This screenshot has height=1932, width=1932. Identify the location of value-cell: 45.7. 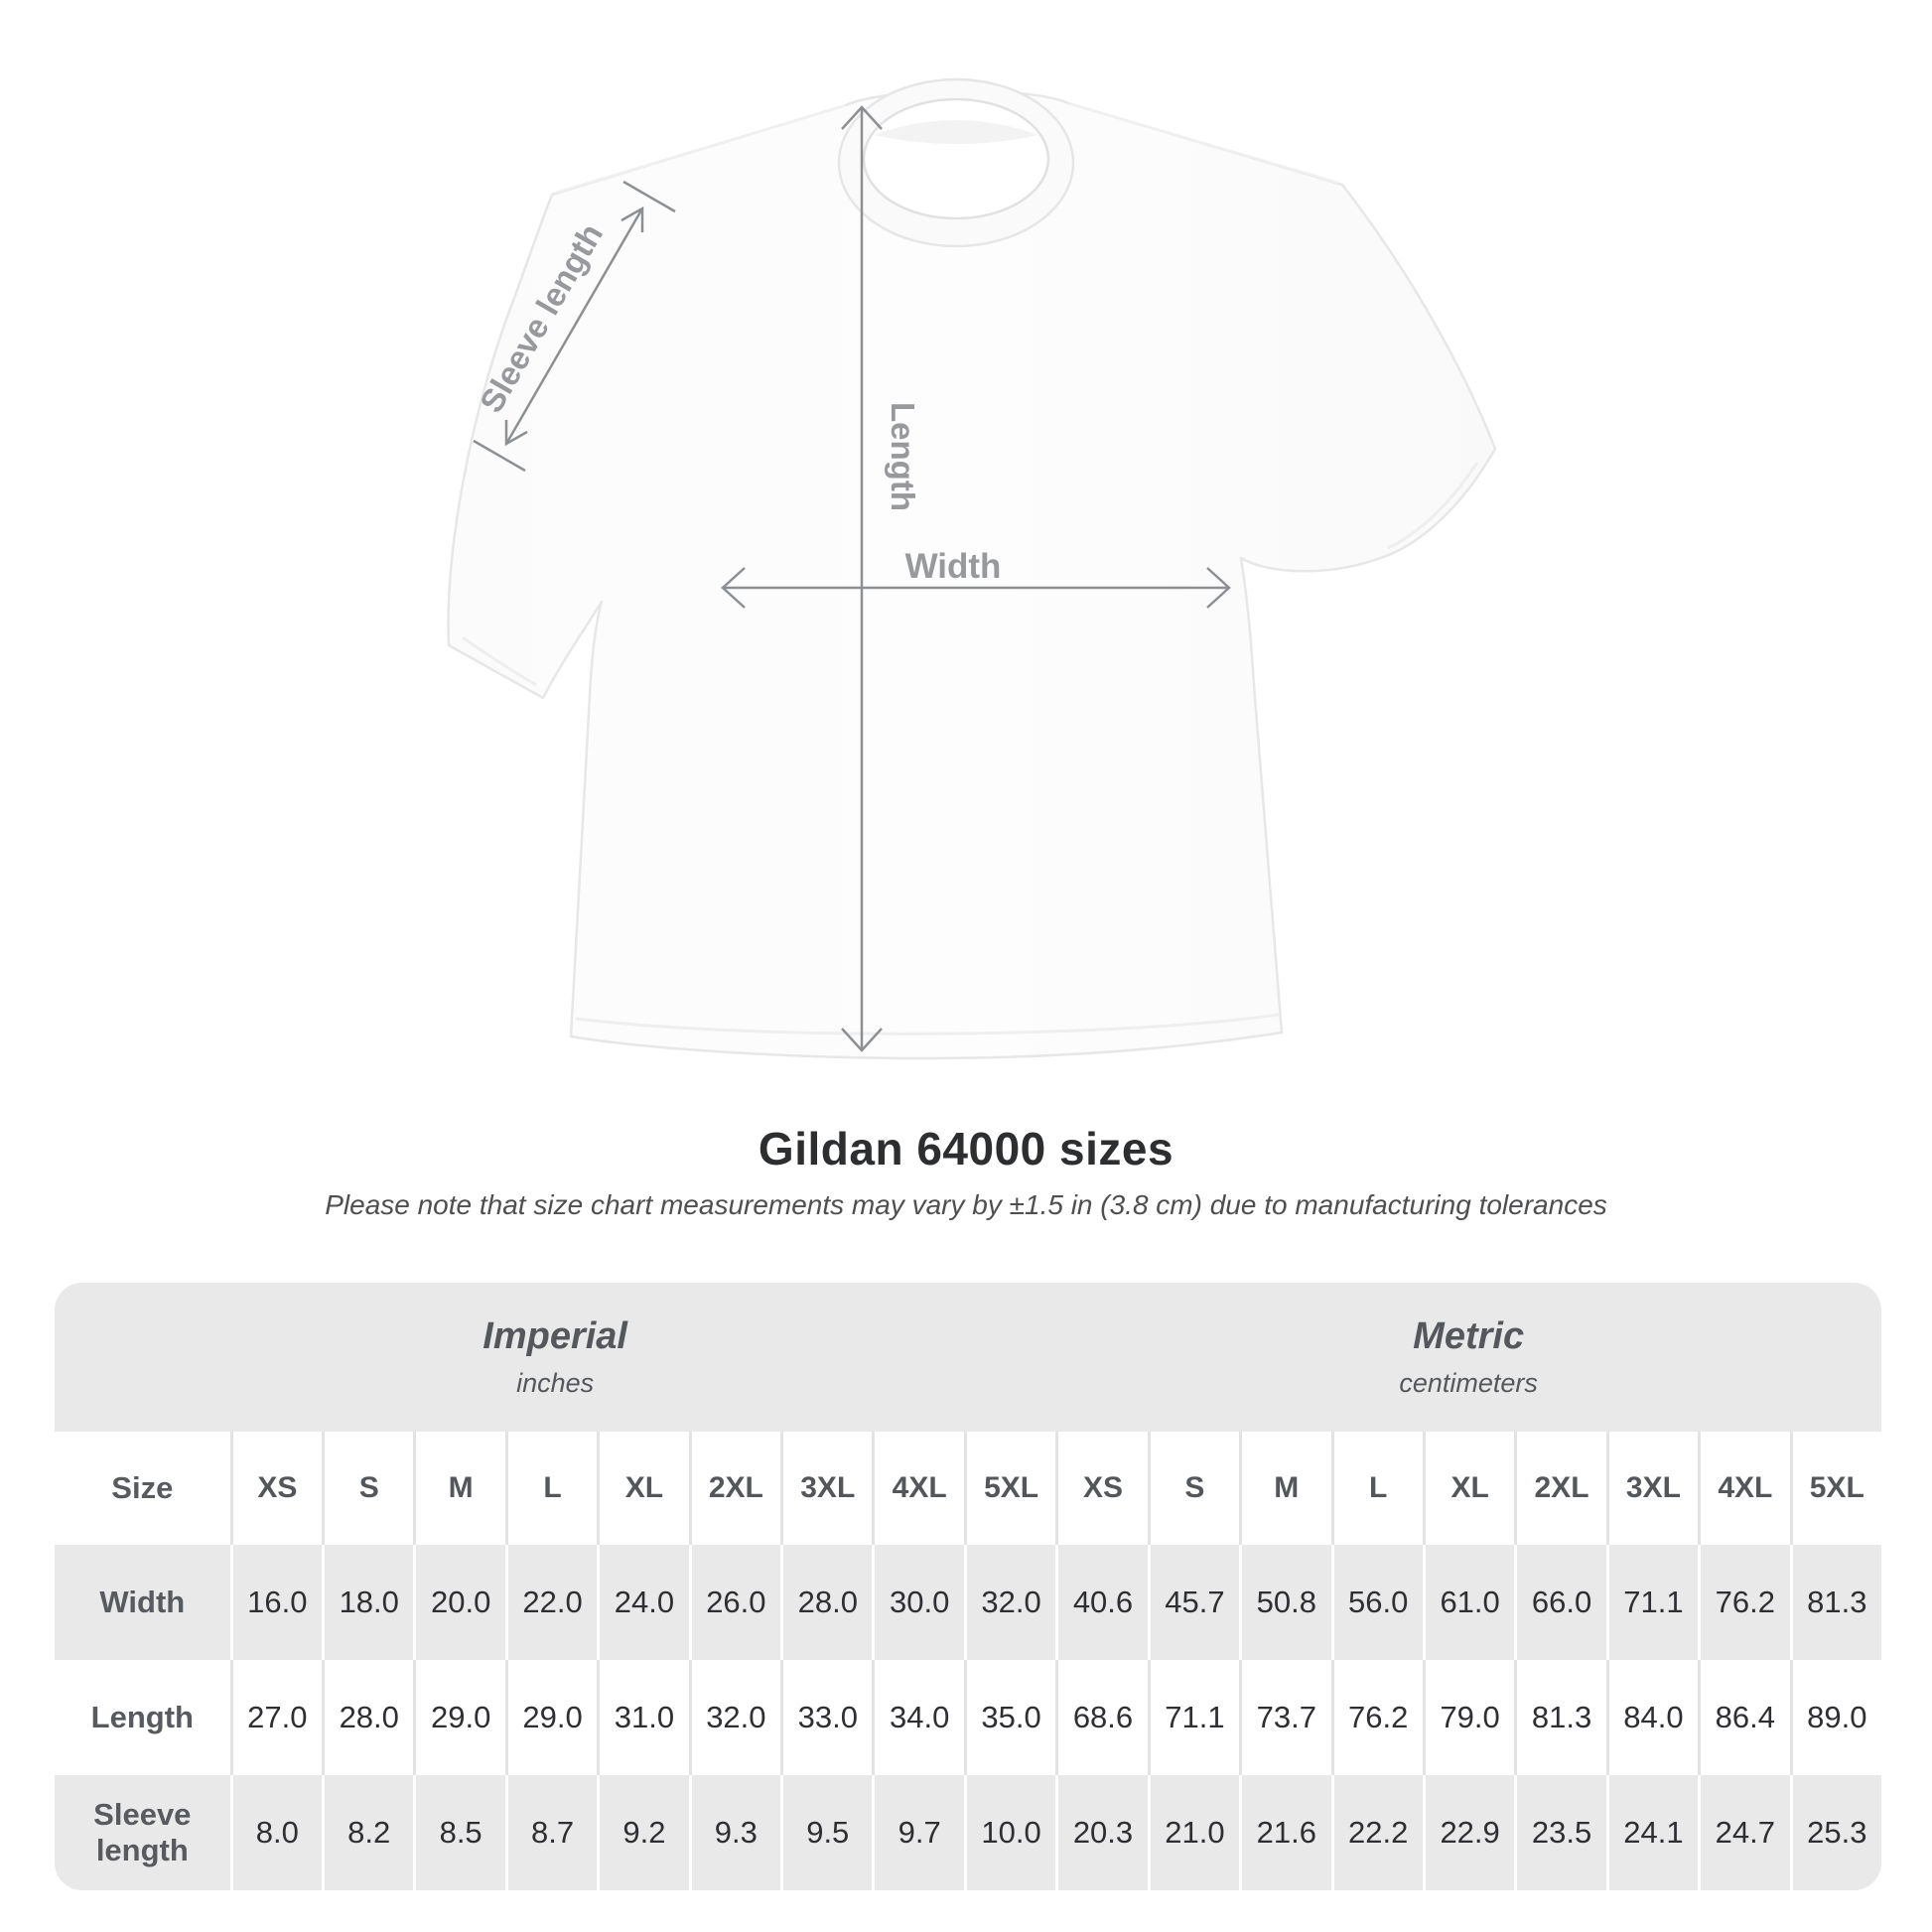
(1194, 1602).